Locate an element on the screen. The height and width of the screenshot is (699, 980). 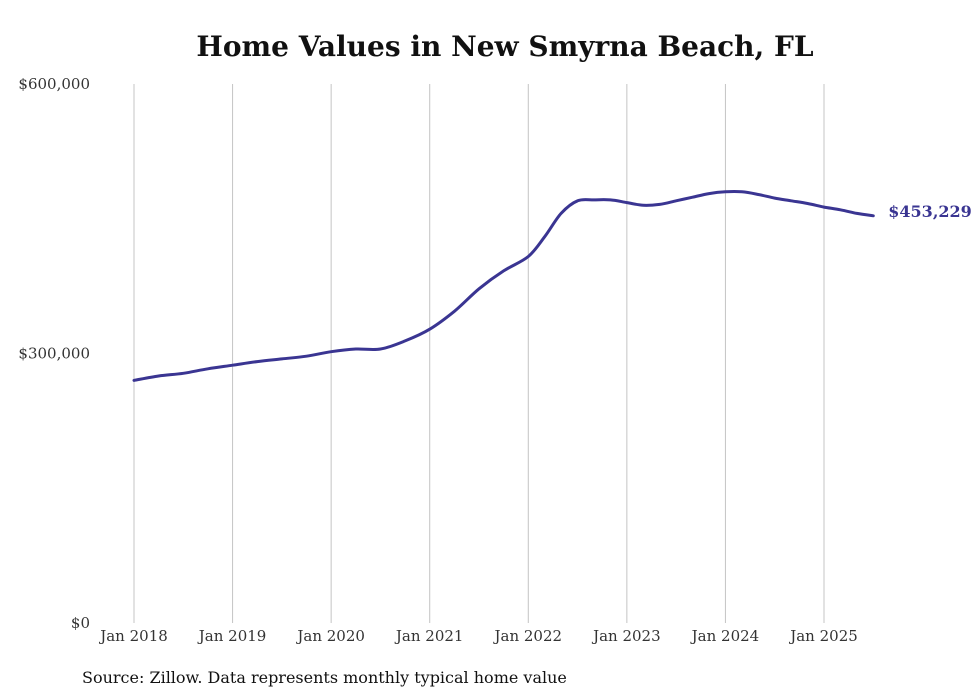
x-tick-label: Jan 2022 is located at coordinates (528, 636).